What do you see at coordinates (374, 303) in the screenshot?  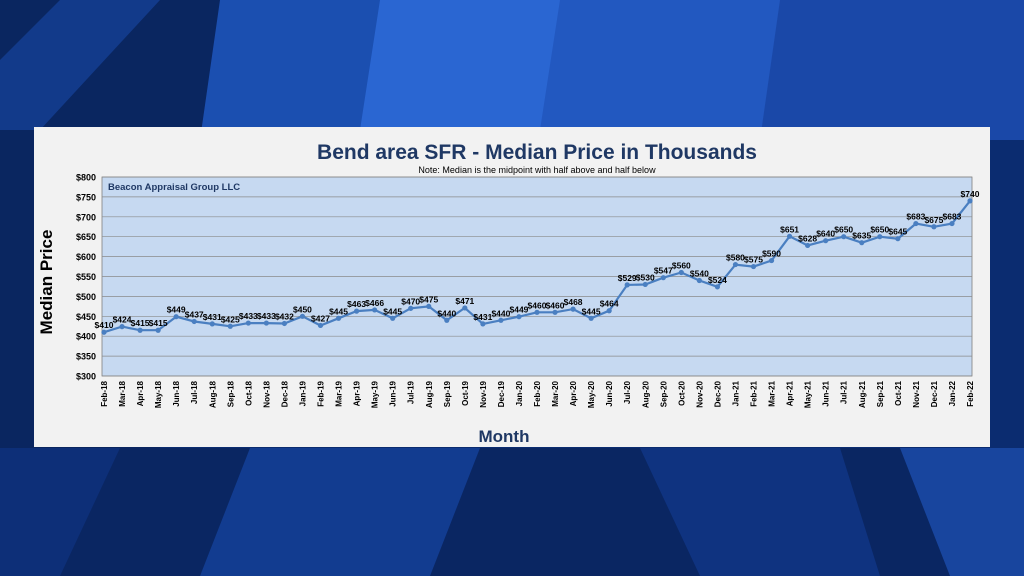 I see `data-label: $466` at bounding box center [374, 303].